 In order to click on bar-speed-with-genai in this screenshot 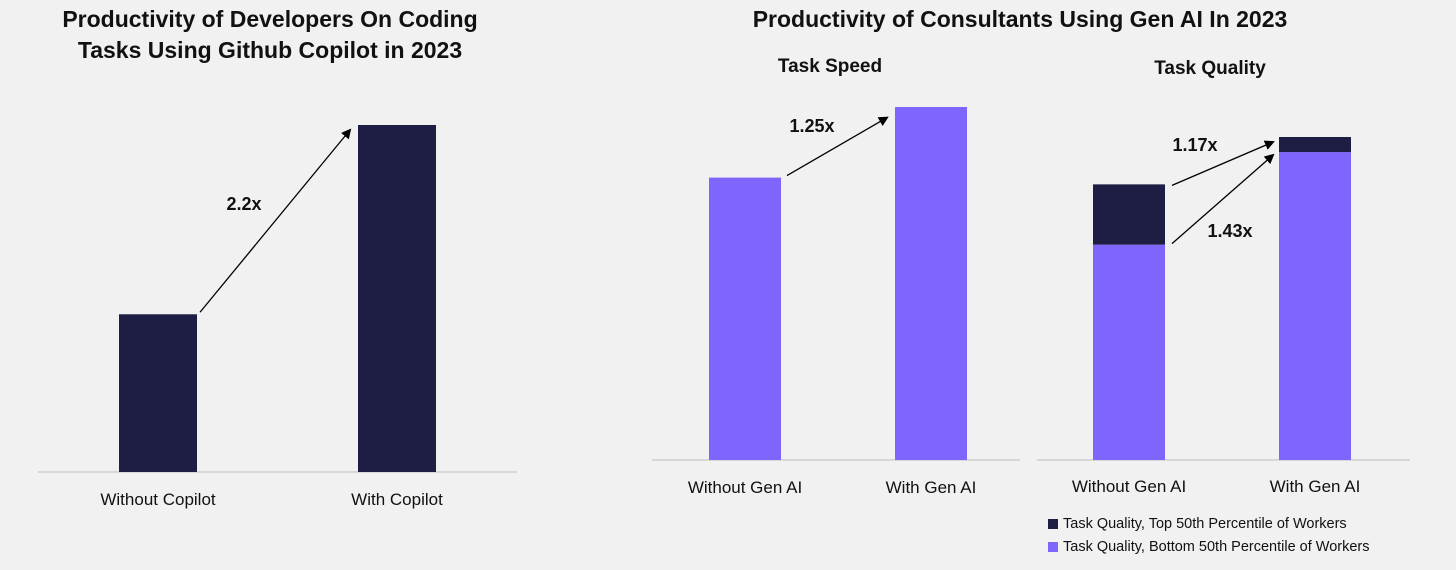, I will do `click(931, 283)`.